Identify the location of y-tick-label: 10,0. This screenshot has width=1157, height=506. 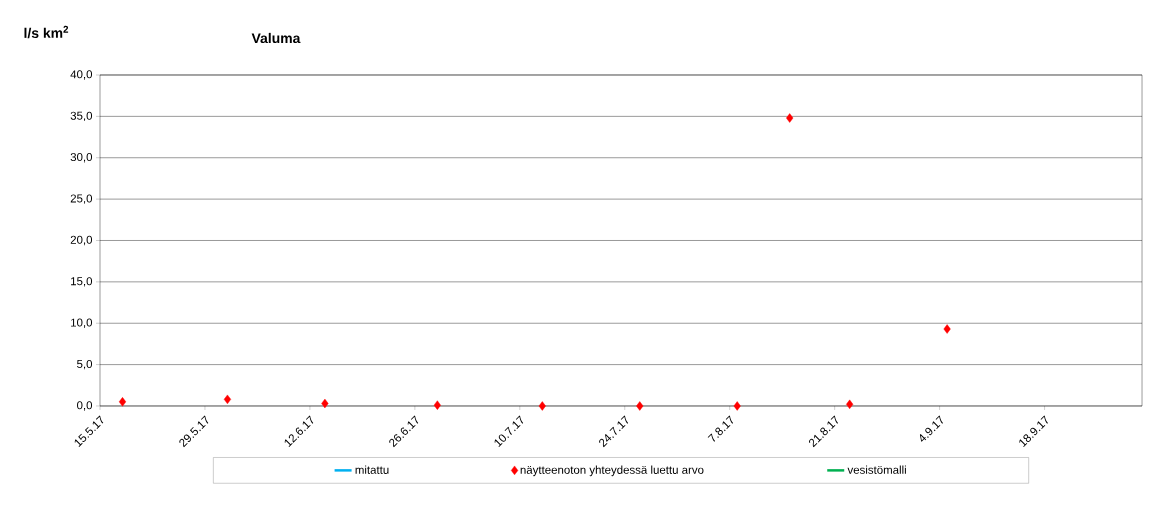
(82, 323).